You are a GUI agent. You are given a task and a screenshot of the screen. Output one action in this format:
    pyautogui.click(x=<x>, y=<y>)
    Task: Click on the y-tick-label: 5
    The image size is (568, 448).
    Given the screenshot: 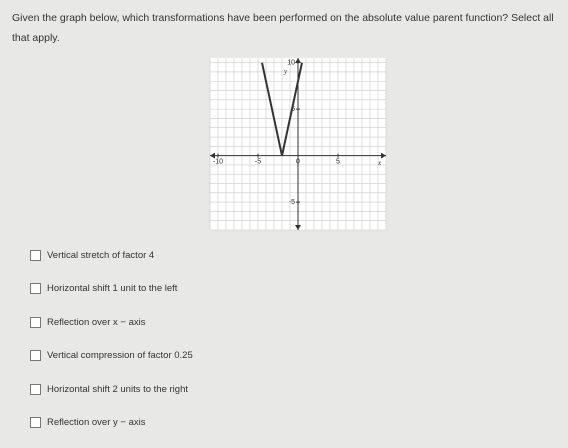 What is the action you would take?
    pyautogui.click(x=293, y=109)
    